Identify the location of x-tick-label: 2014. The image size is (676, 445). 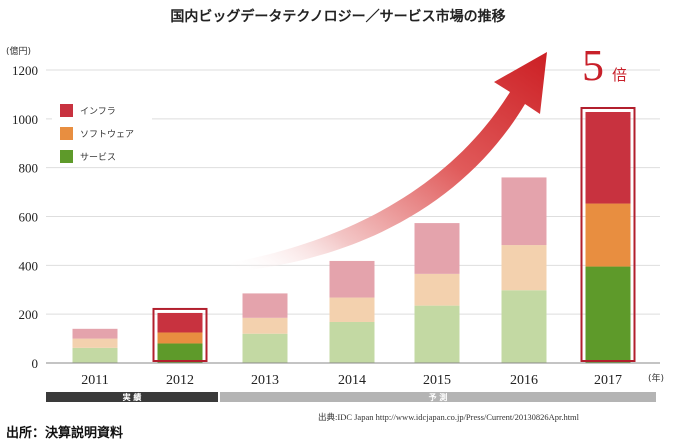
(352, 380).